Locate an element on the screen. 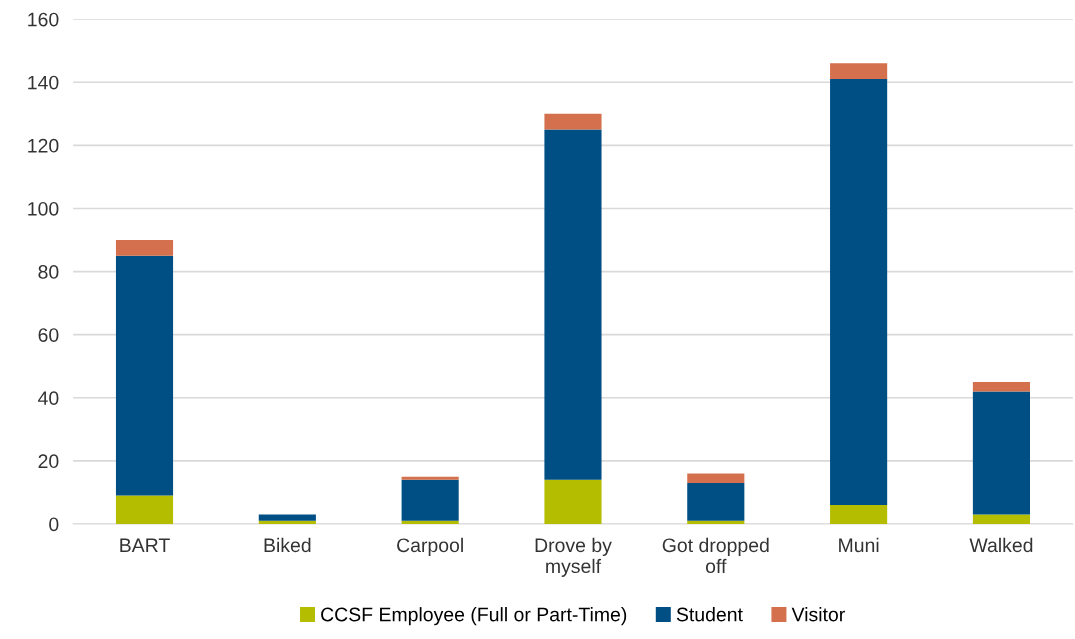 The image size is (1075, 639). legend-label: Student is located at coordinates (709, 614).